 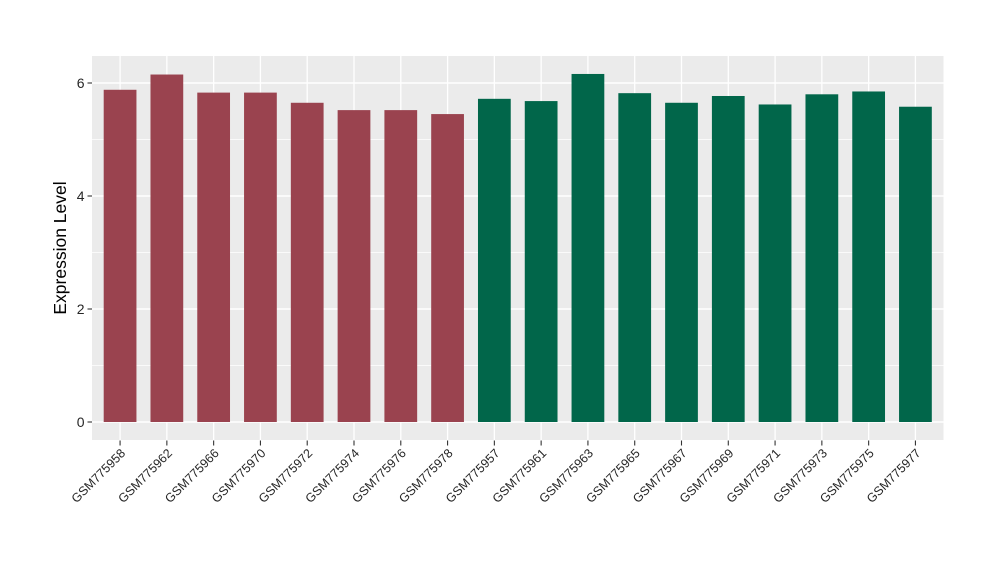 What do you see at coordinates (167, 248) in the screenshot?
I see `bar-GSM775962` at bounding box center [167, 248].